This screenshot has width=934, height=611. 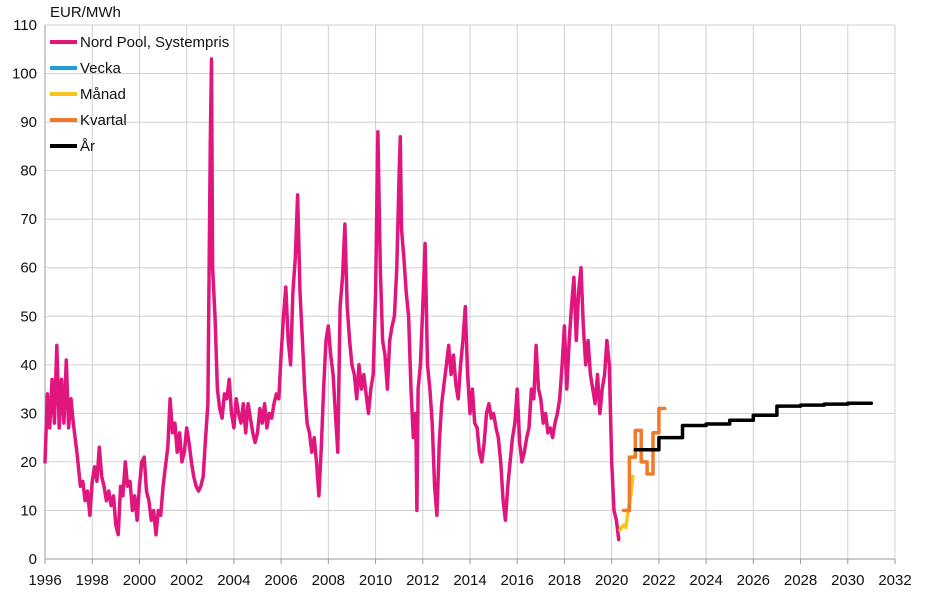 What do you see at coordinates (139, 94) in the screenshot?
I see `legend: Nord Pool, Systempris Vecka Månad Kvartal År` at bounding box center [139, 94].